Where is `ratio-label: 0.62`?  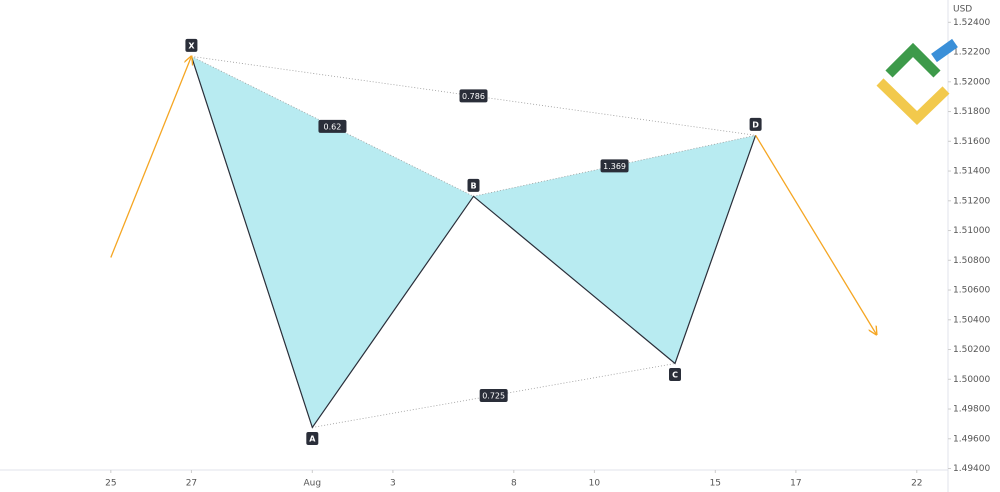 ratio-label: 0.62 is located at coordinates (333, 126).